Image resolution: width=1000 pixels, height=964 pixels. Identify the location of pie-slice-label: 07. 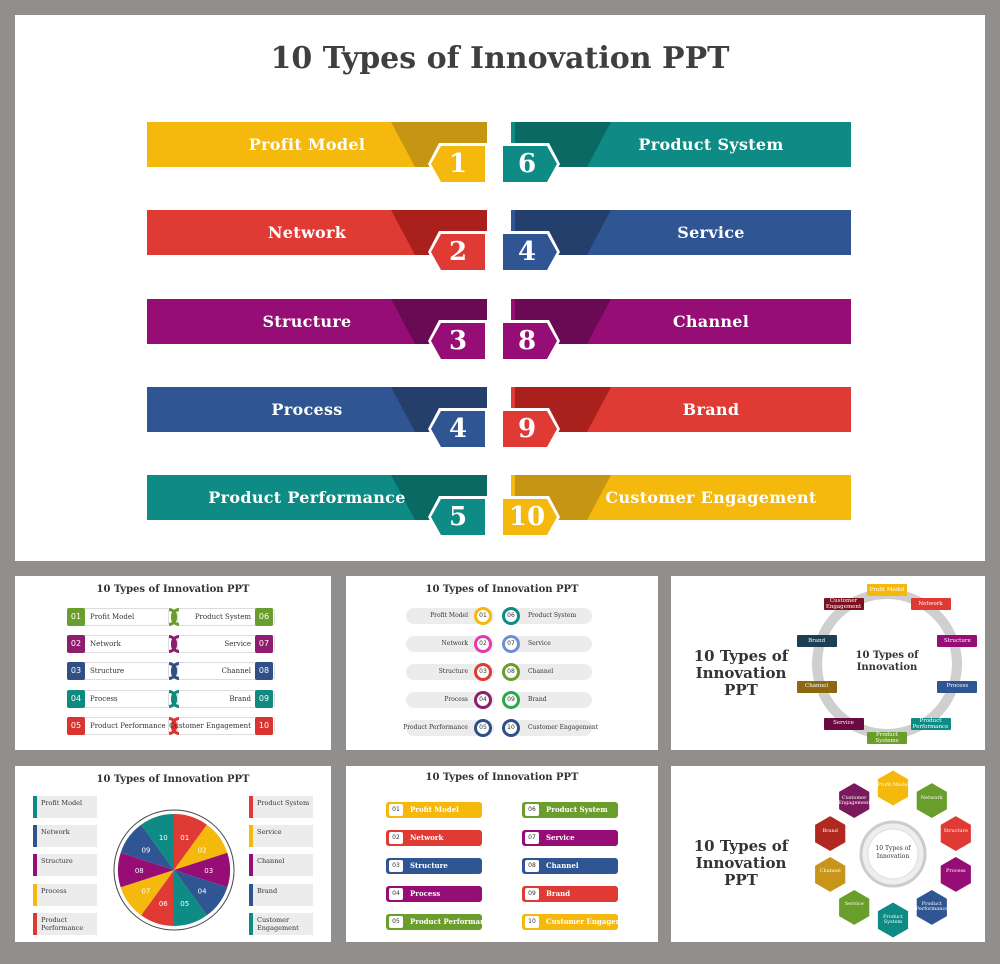
(145, 891).